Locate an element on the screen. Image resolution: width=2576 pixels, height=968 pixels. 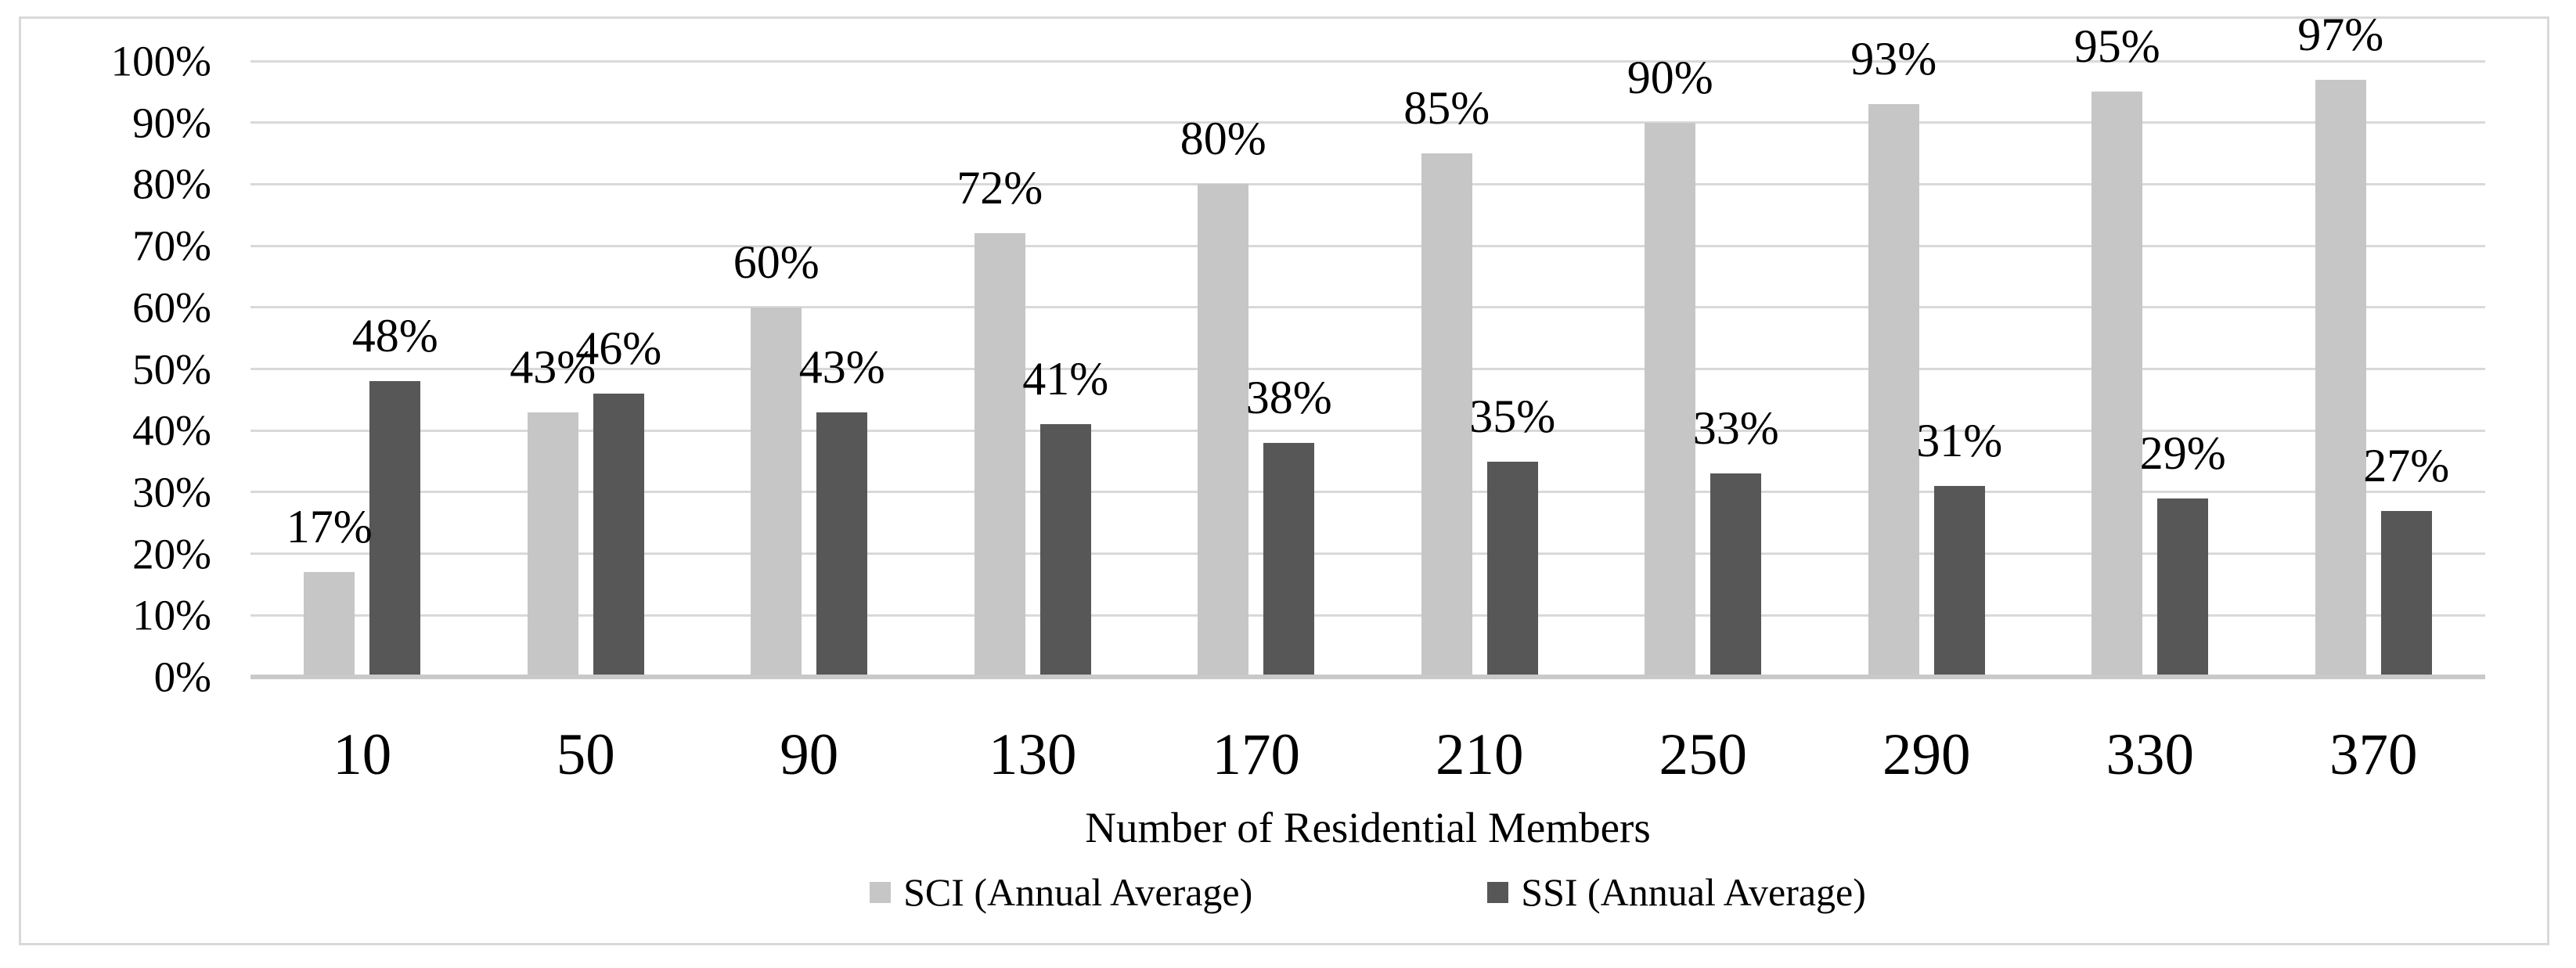
ssi-data-label-90: 43% is located at coordinates (841, 366).